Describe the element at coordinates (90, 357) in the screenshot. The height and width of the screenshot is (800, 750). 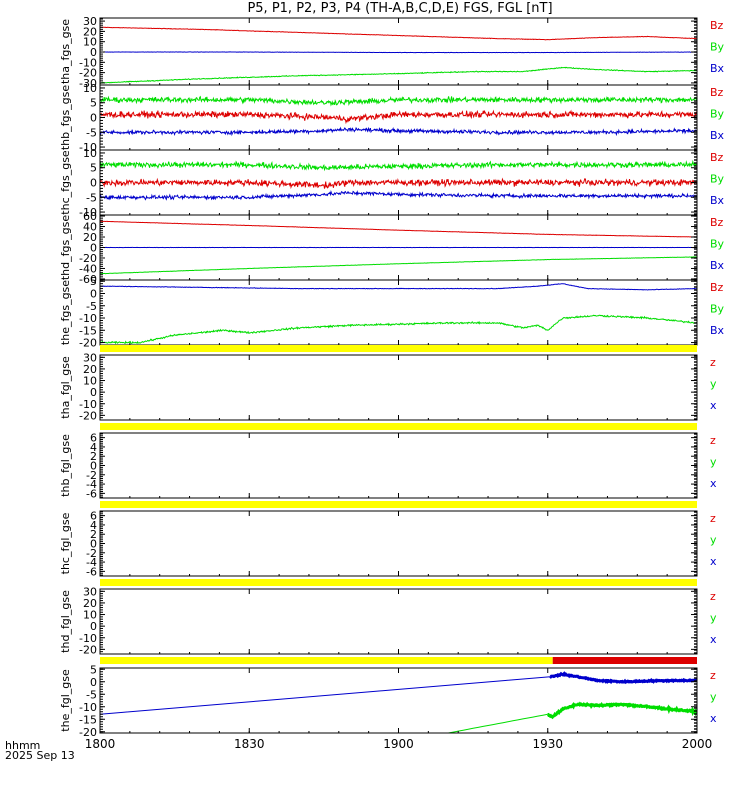
I see `y-tick-label: 30` at that location.